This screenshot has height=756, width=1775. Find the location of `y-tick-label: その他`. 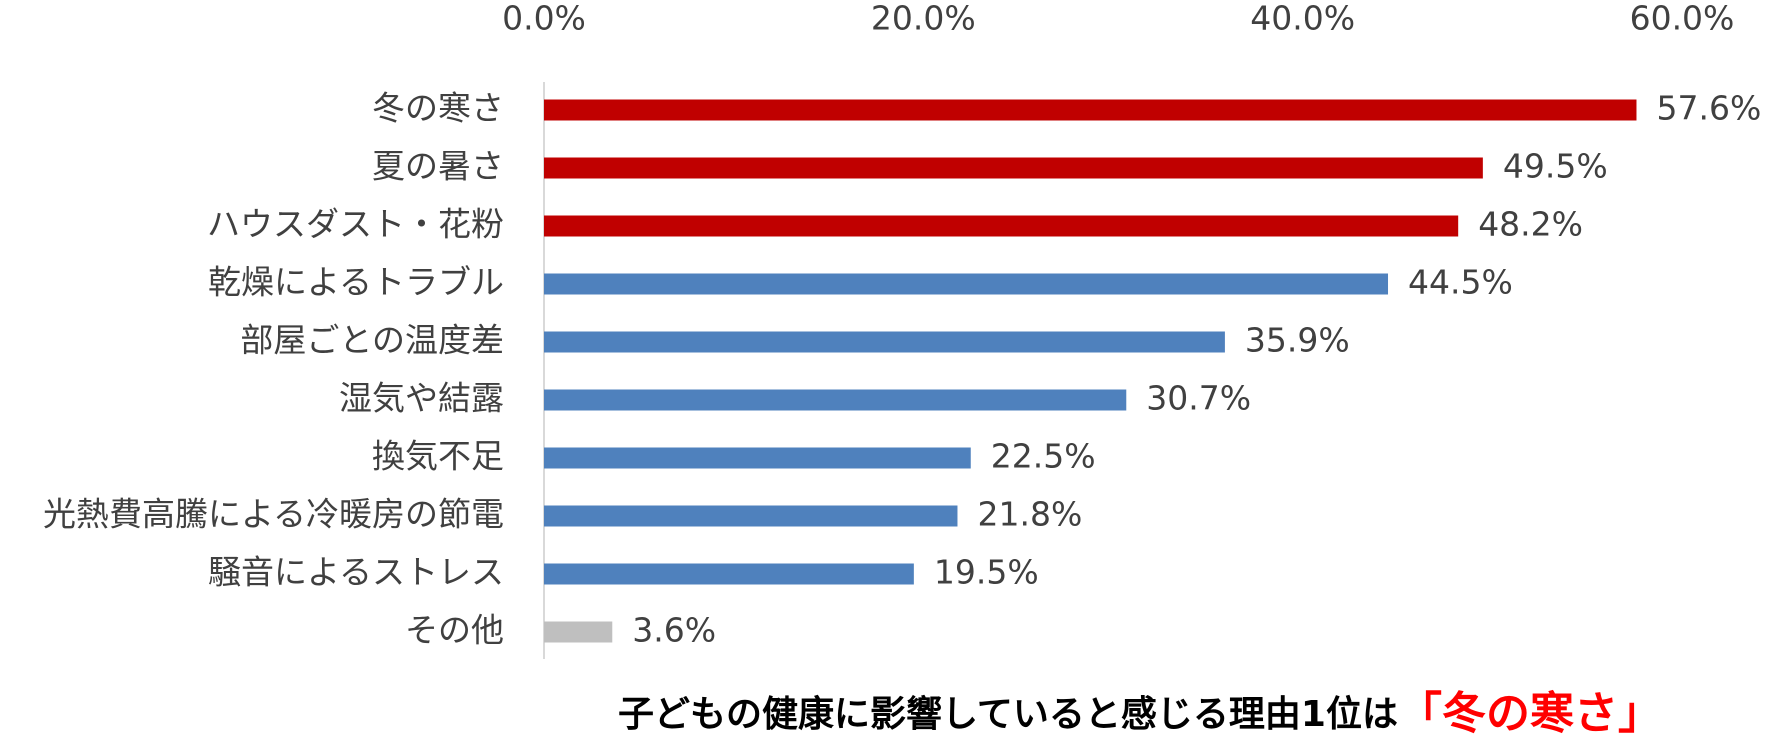

y-tick-label: その他 is located at coordinates (454, 630).